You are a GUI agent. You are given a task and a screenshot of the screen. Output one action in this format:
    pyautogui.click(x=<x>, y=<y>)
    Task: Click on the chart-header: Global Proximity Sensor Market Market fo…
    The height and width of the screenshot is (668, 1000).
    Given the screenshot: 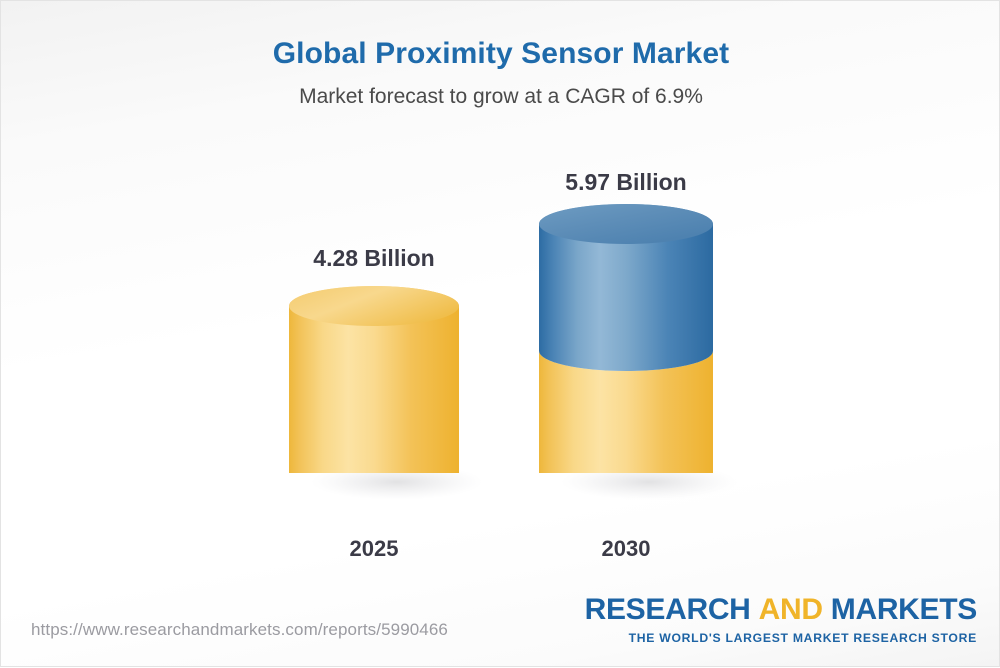 What is the action you would take?
    pyautogui.click(x=500, y=72)
    